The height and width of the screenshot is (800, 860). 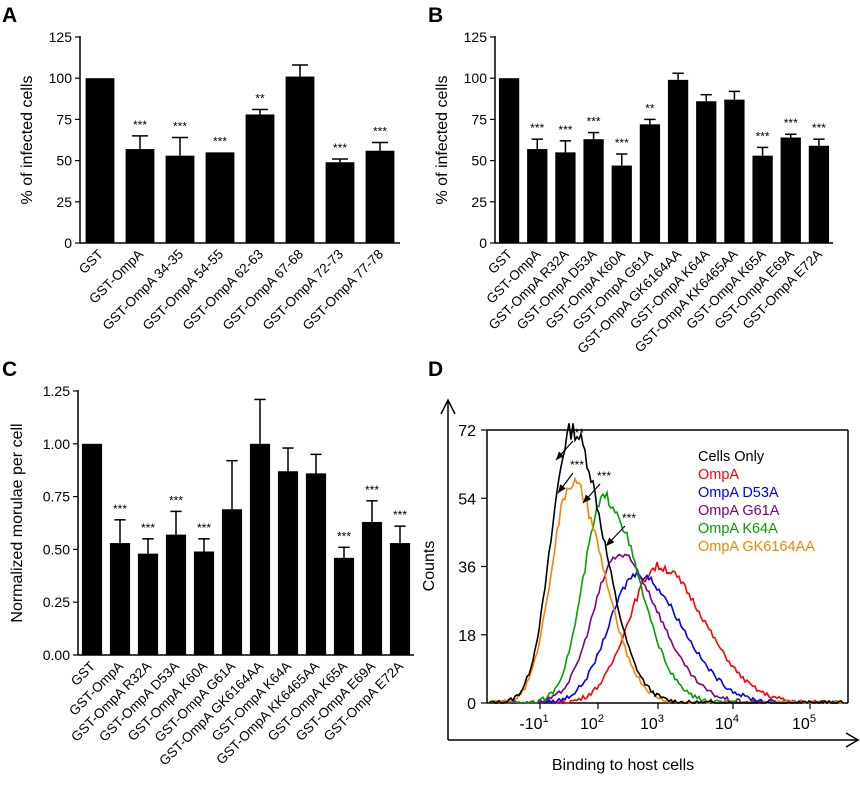 What do you see at coordinates (739, 511) in the screenshot?
I see `legend-entry: OmpA G61A` at bounding box center [739, 511].